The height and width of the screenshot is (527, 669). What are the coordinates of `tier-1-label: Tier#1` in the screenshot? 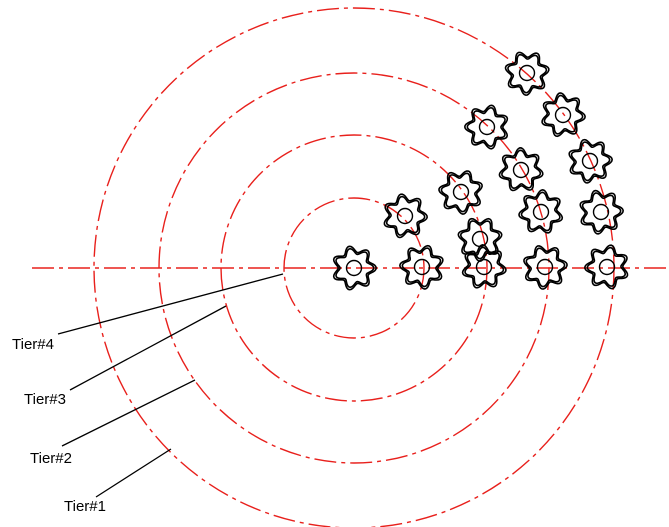 It's located at (85, 506).